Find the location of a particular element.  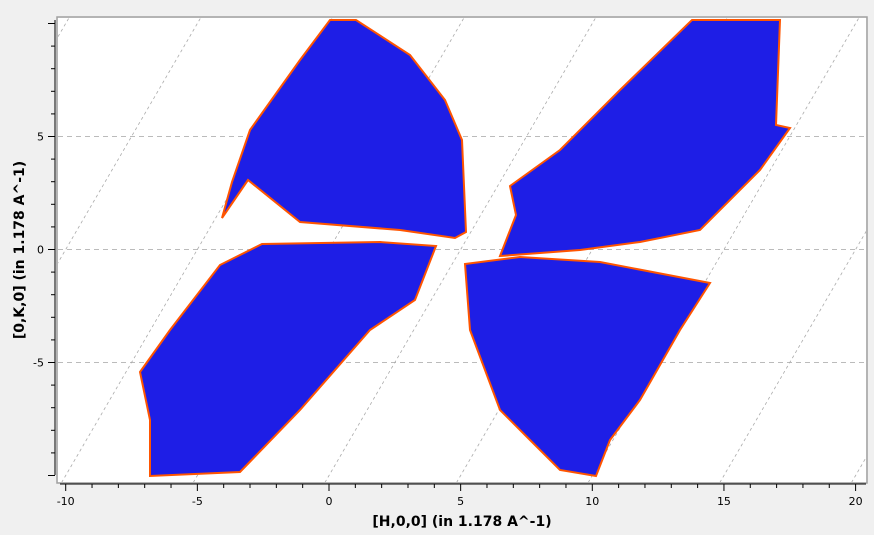

x-axis: -10 -5 0 5 10 15 20 is located at coordinates (460, 496).